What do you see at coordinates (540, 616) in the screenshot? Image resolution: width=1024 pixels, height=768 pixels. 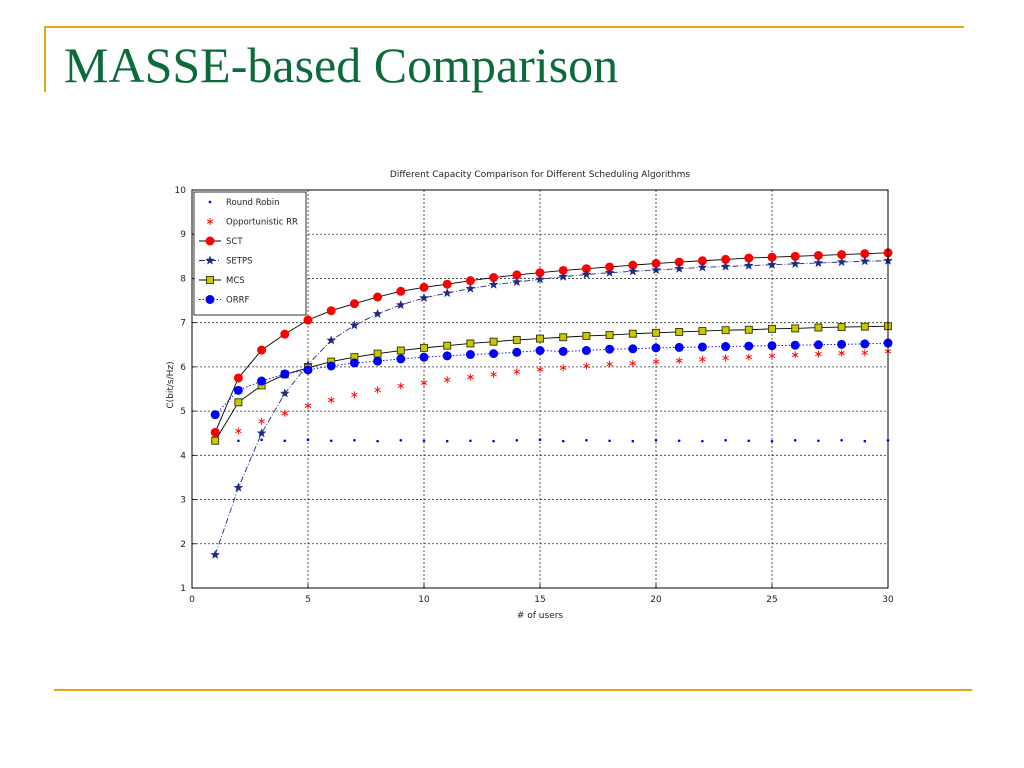 I see `x-axis-label: # of users` at bounding box center [540, 616].